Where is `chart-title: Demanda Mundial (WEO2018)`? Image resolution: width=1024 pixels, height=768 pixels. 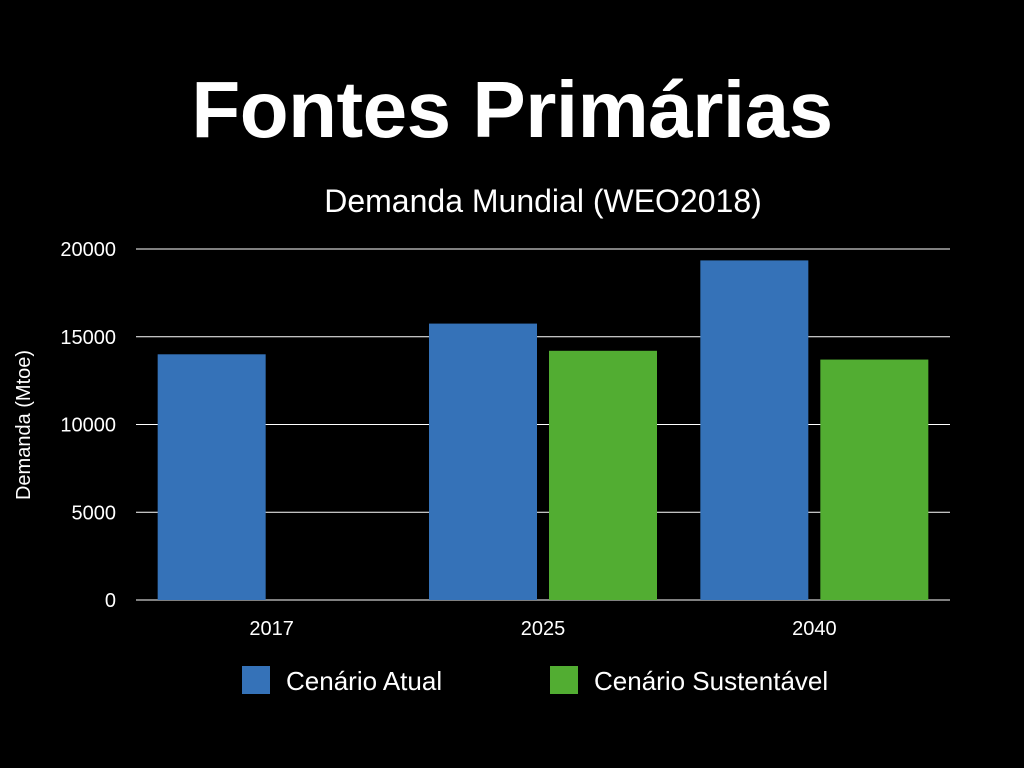
chart-title: Demanda Mundial (WEO2018) is located at coordinates (543, 201).